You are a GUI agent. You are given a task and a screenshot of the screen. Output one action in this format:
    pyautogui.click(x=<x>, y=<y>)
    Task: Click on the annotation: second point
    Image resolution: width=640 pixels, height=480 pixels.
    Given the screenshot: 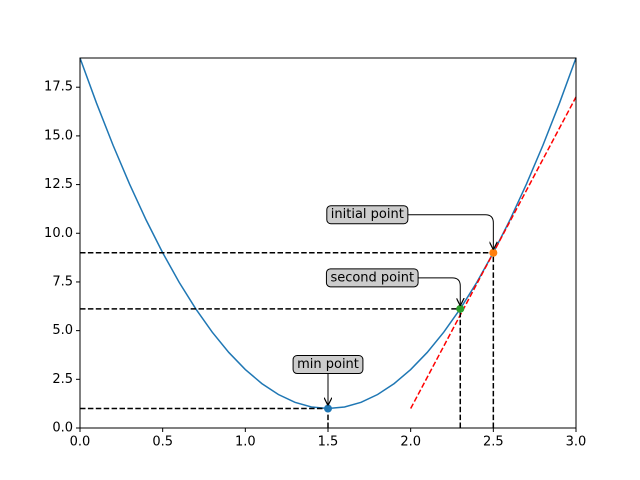 What is the action you would take?
    pyautogui.click(x=392, y=287)
    